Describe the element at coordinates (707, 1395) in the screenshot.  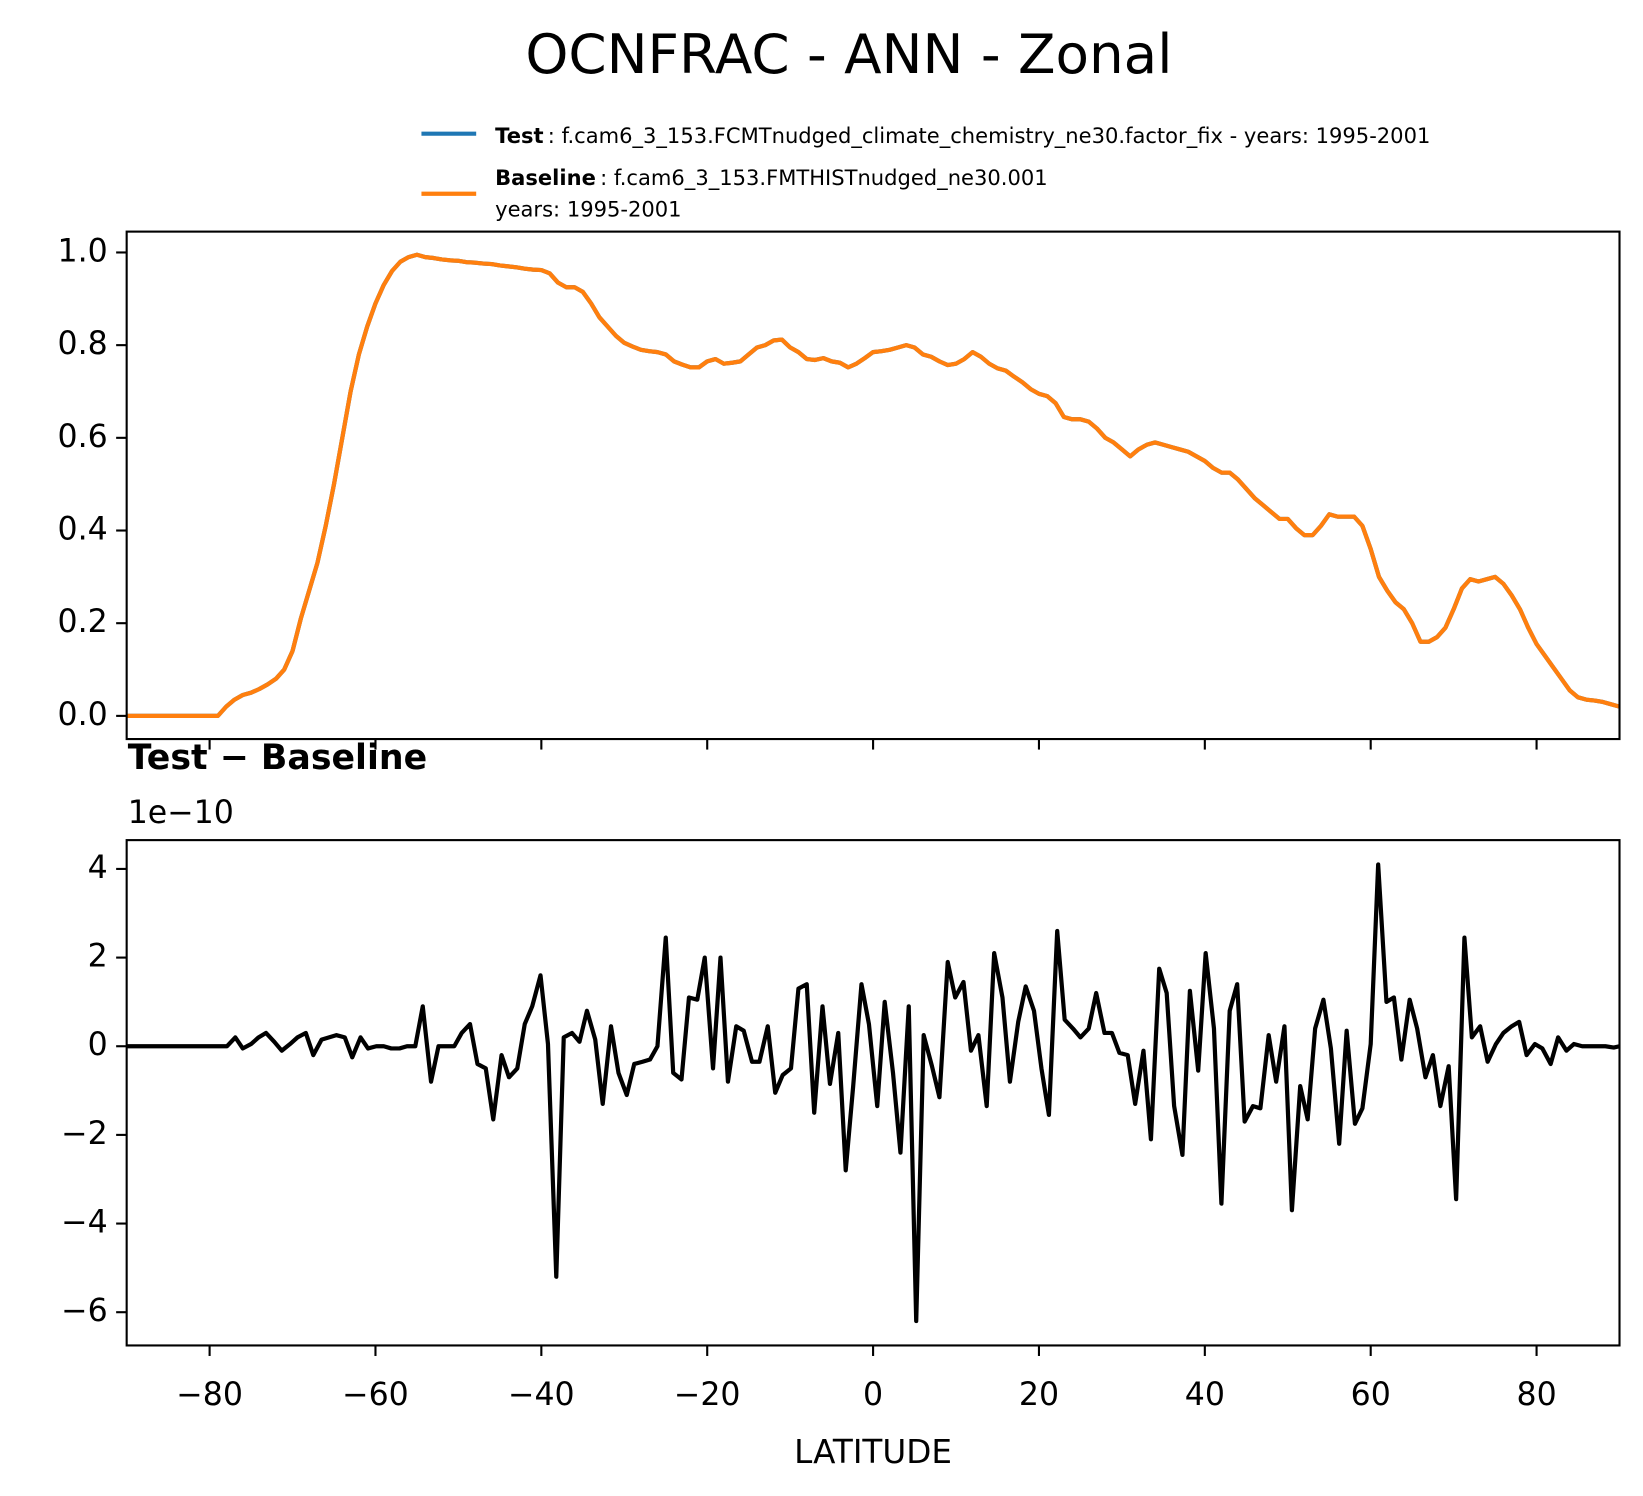
I see `x-tick-label: −20` at that location.